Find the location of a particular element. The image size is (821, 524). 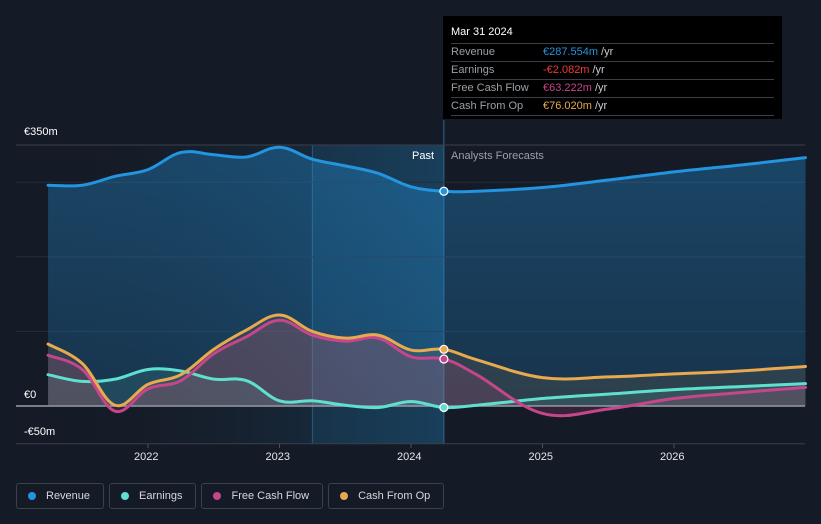

y-tick-label: €0 is located at coordinates (30, 395).